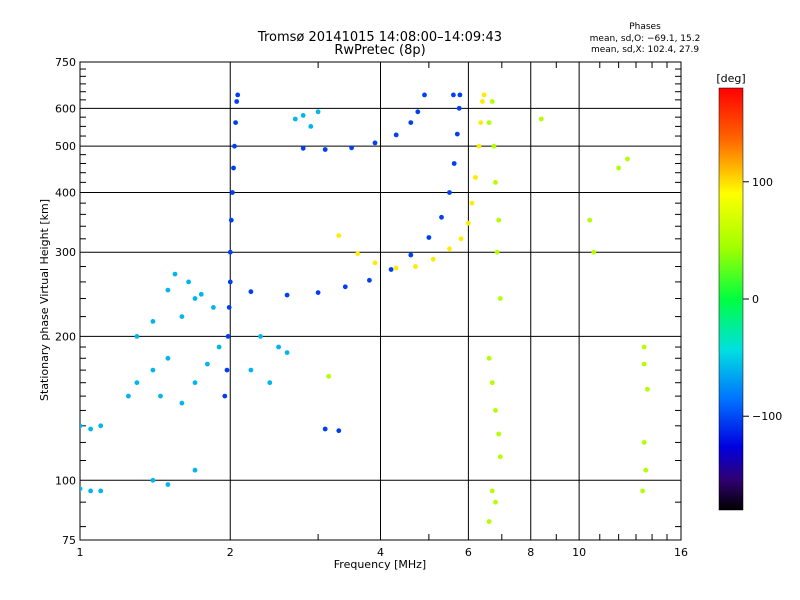 The height and width of the screenshot is (600, 800). What do you see at coordinates (579, 552) in the screenshot?
I see `x-tick-label: 10` at bounding box center [579, 552].